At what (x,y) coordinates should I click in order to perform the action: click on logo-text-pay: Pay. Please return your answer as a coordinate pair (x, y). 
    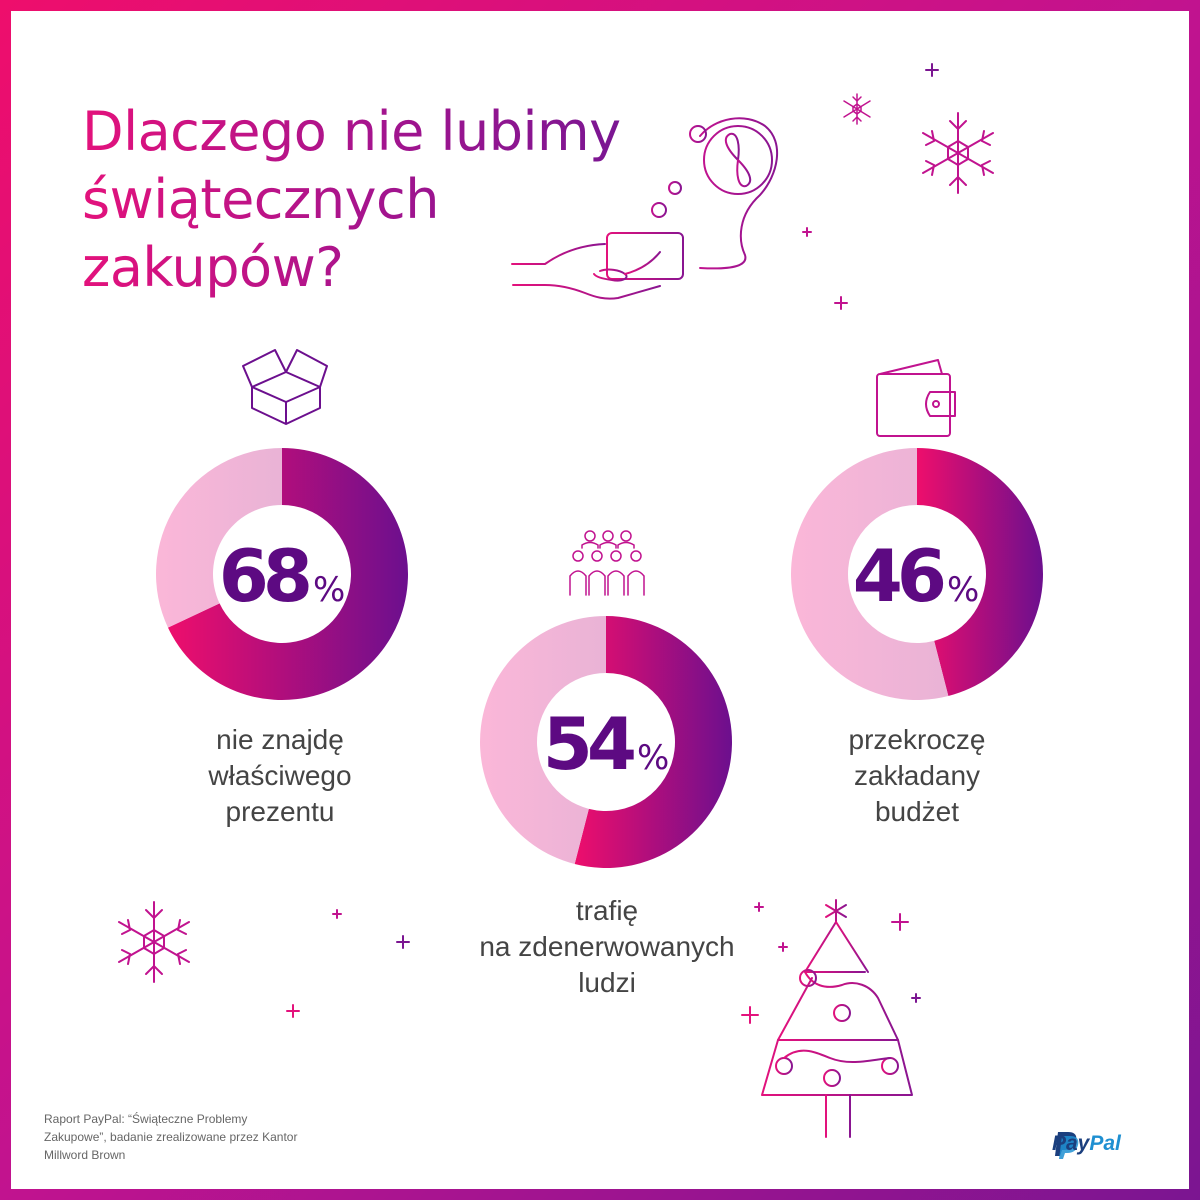
    Looking at the image, I should click on (1071, 1143).